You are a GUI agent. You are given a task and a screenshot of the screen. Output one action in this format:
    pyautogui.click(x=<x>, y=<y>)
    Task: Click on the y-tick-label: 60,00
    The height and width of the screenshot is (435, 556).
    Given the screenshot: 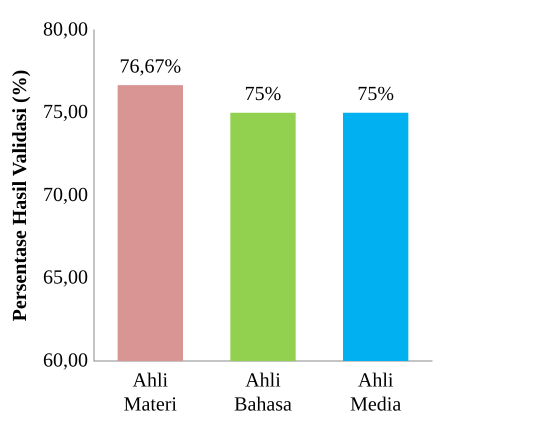 What is the action you would take?
    pyautogui.click(x=65, y=360)
    